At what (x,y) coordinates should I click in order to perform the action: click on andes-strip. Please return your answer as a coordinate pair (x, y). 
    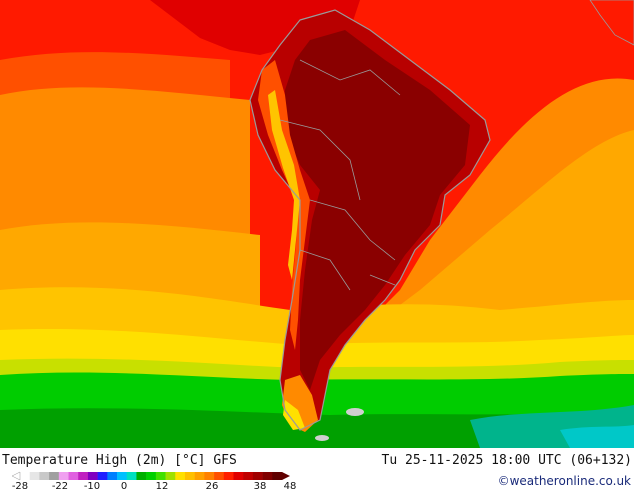
    Looking at the image, I should click on (284, 205).